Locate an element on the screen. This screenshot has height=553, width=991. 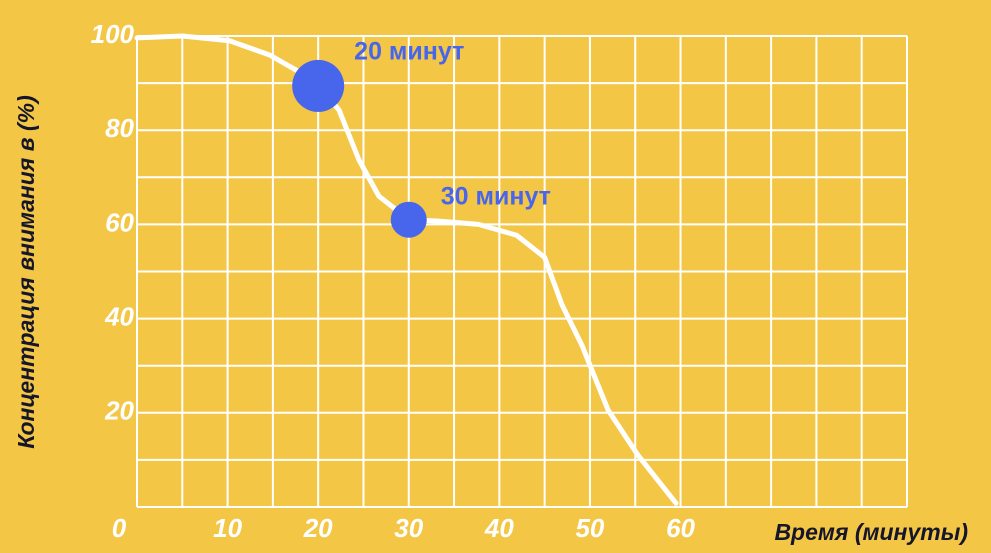
y-tick-label: 100 is located at coordinates (113, 34).